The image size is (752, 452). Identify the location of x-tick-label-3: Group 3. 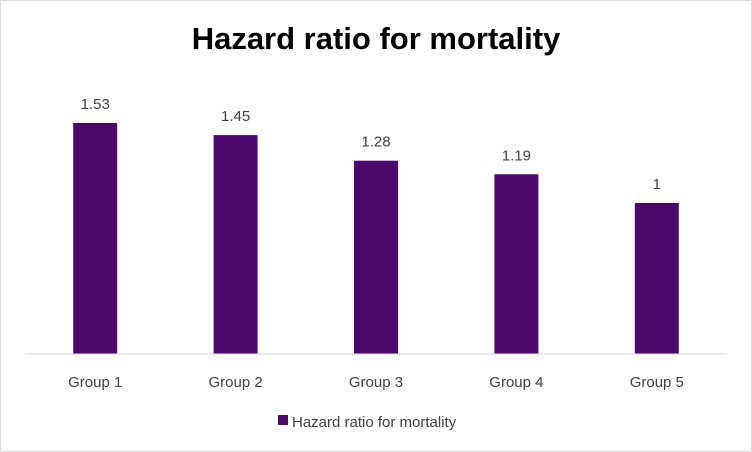
(376, 382).